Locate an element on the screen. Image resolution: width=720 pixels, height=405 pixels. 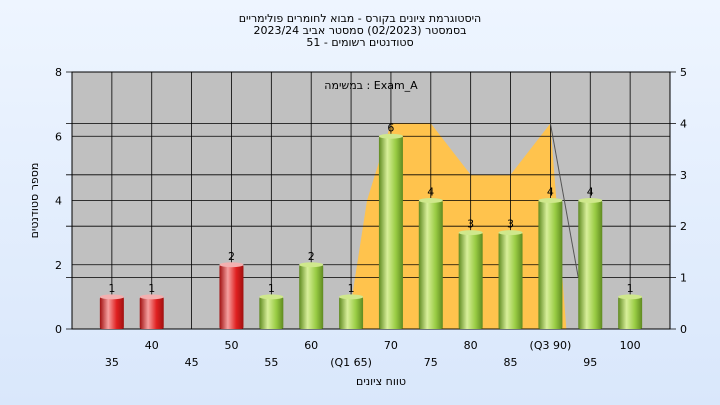
x-tick-label: 40 is located at coordinates (152, 345).